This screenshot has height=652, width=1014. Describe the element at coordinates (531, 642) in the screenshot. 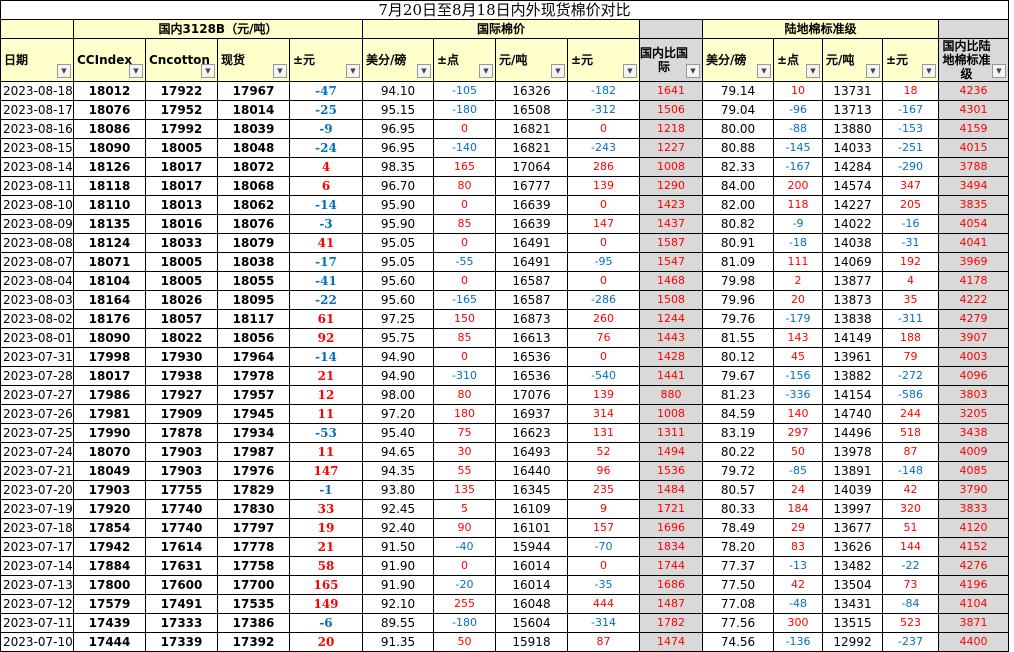

I see `cell-intl-yuan: 15918` at that location.